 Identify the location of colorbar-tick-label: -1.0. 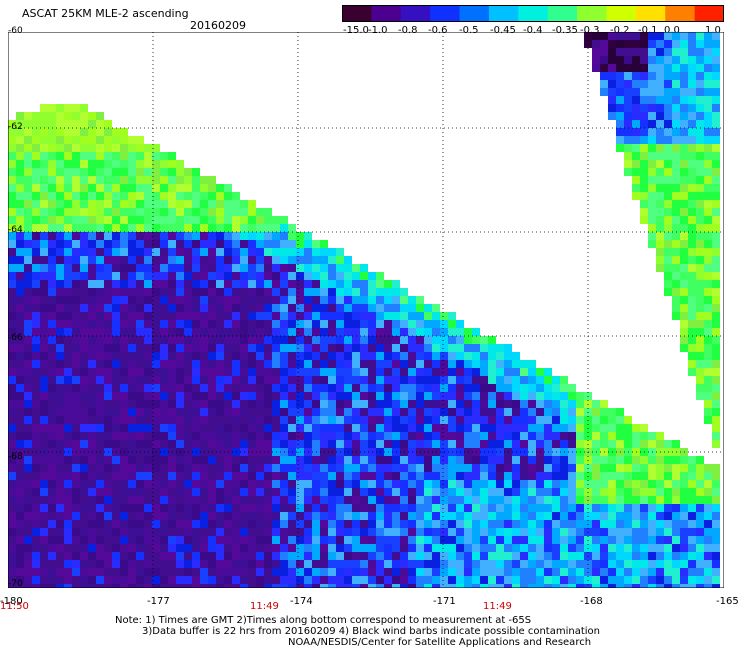
(378, 30).